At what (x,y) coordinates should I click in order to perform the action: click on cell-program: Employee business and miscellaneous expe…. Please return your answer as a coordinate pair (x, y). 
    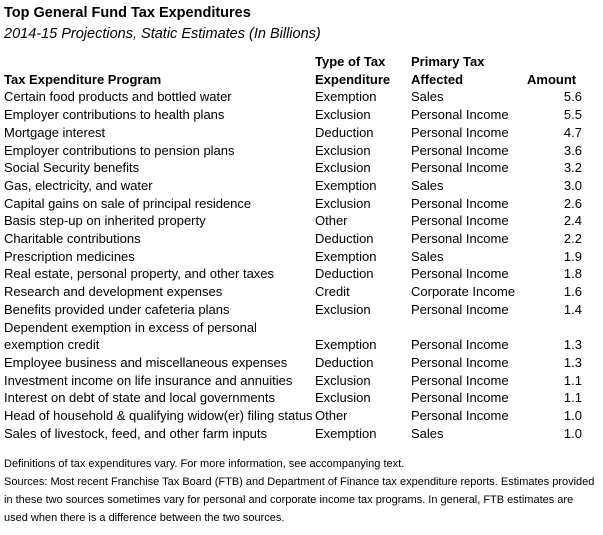
    Looking at the image, I should click on (146, 362).